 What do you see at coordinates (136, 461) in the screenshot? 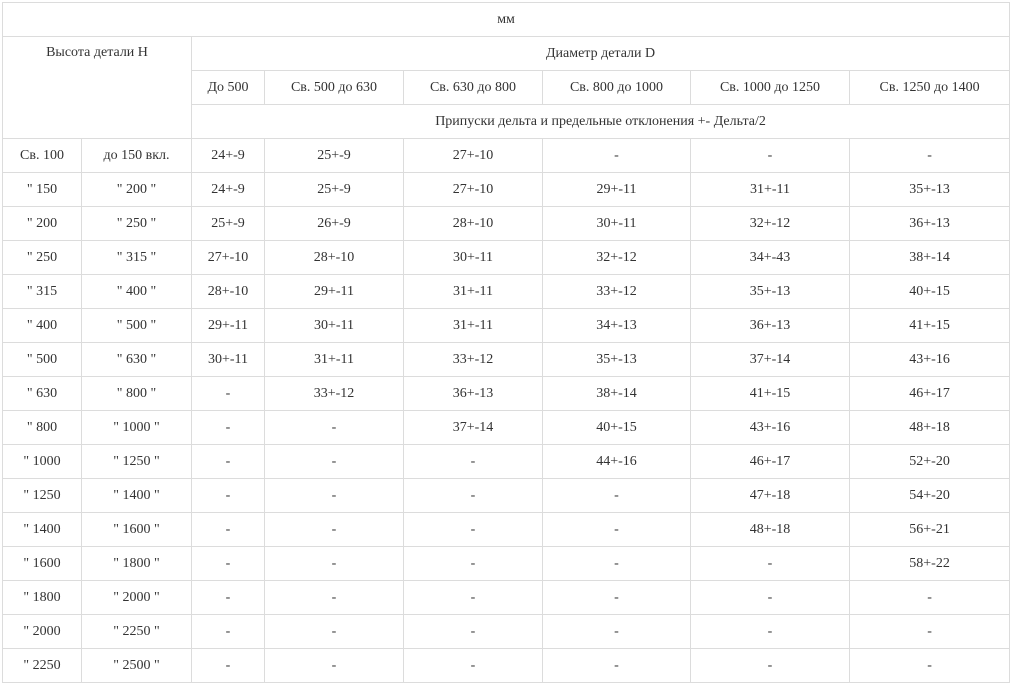
I see `height-to-cell: " 1250 "` at bounding box center [136, 461].